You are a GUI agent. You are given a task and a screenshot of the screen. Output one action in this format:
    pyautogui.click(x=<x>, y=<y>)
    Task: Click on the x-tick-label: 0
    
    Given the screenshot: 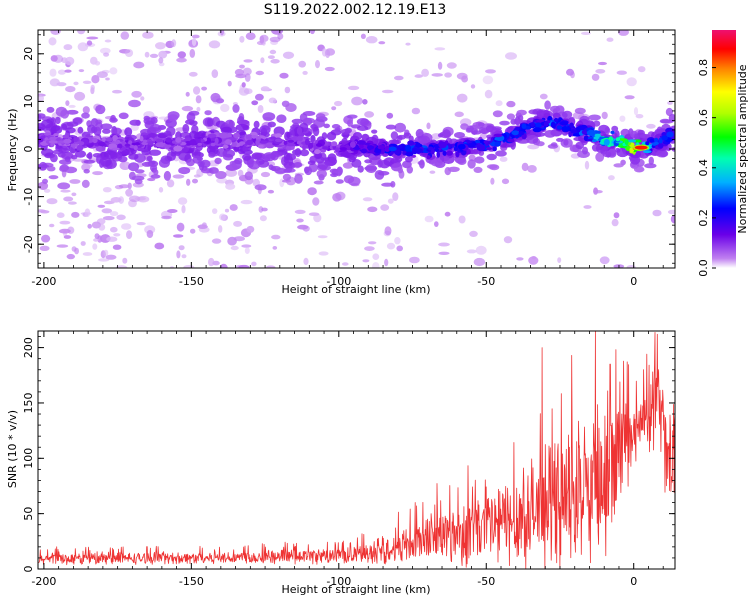 What is the action you would take?
    pyautogui.click(x=633, y=581)
    